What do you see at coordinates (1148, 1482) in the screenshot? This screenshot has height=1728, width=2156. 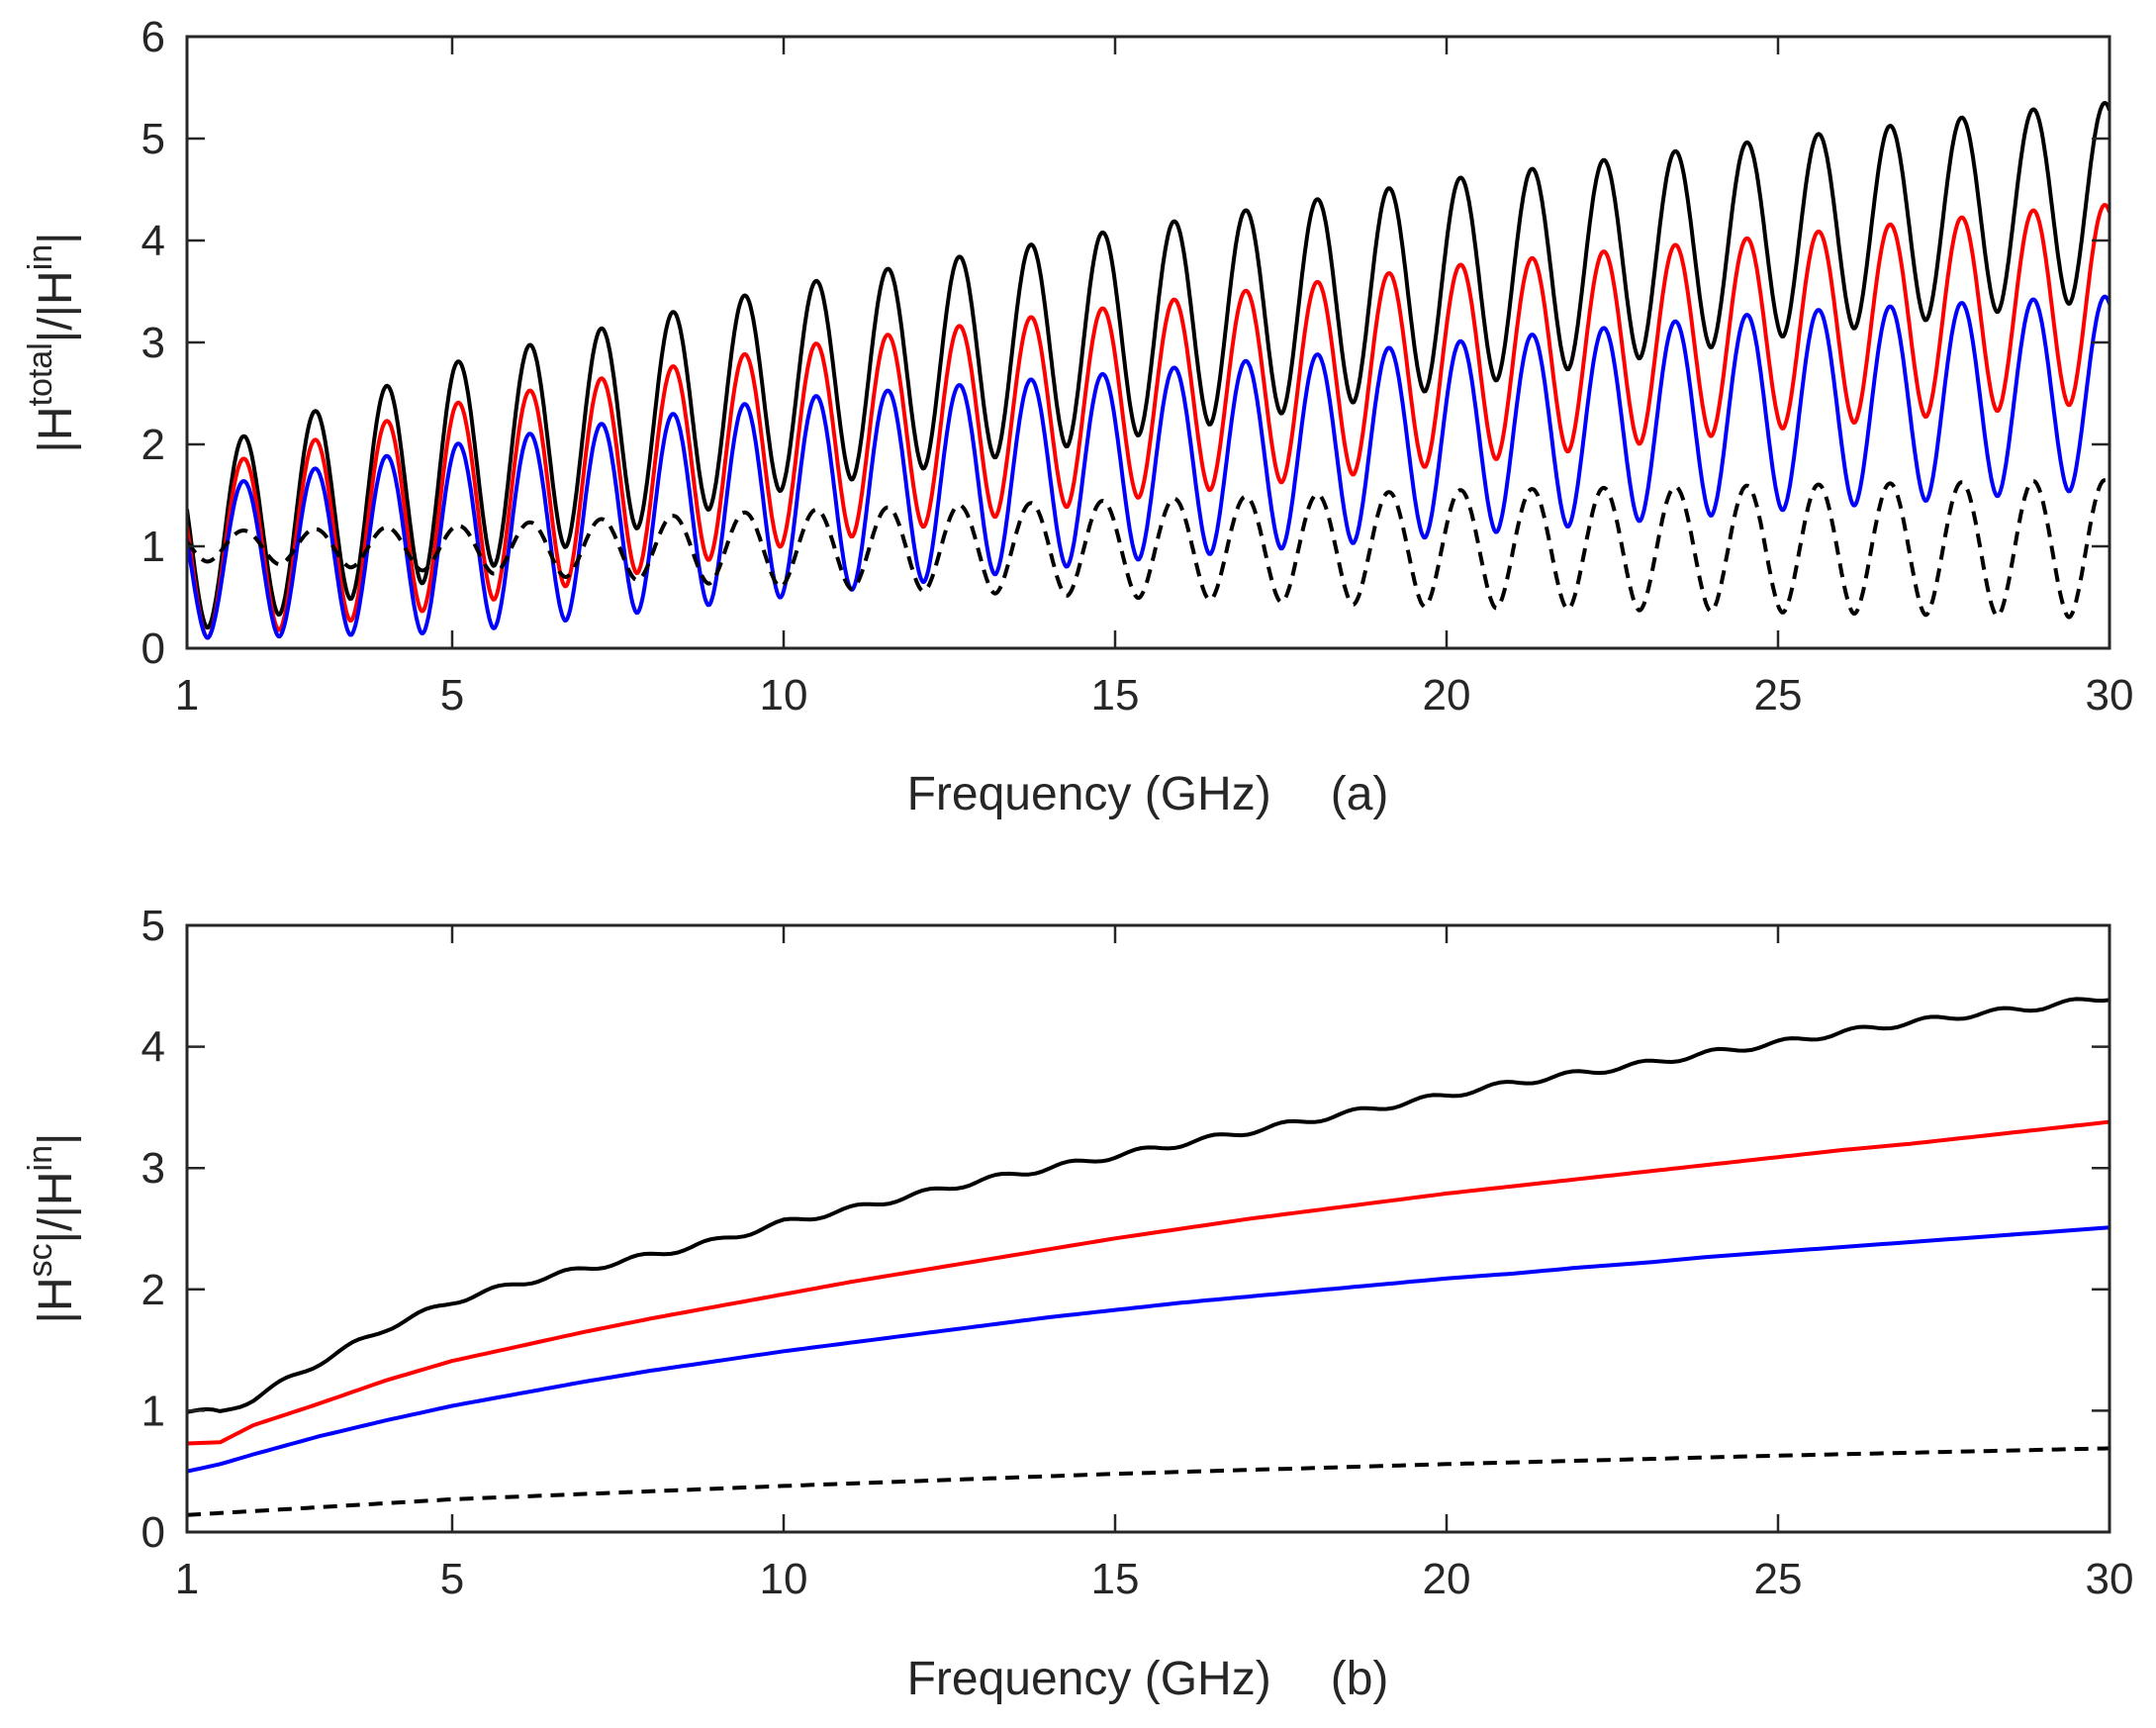 I see `panel-b-series-black-dashed` at bounding box center [1148, 1482].